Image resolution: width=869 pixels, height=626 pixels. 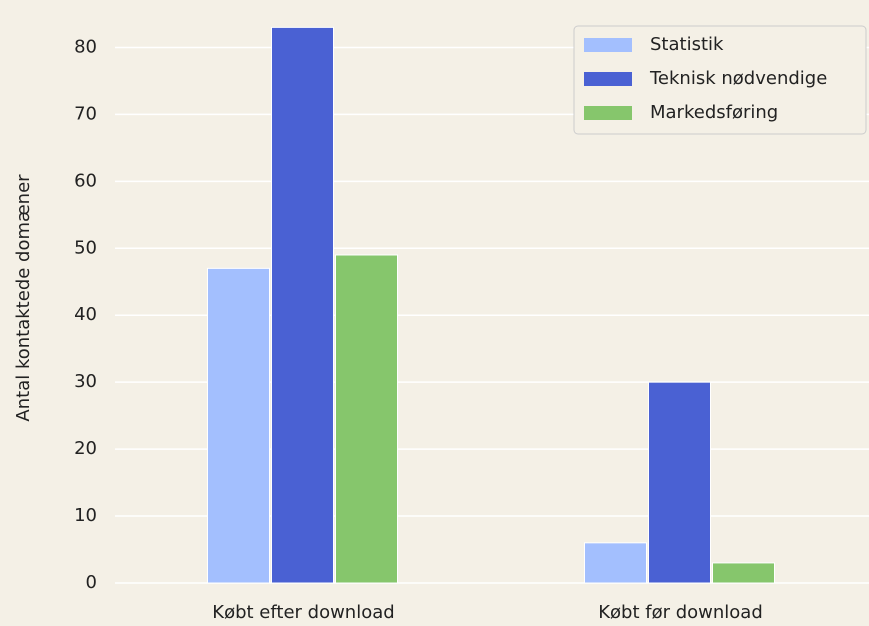 I want to click on x-tick-label: Købt før download, so click(x=680, y=612).